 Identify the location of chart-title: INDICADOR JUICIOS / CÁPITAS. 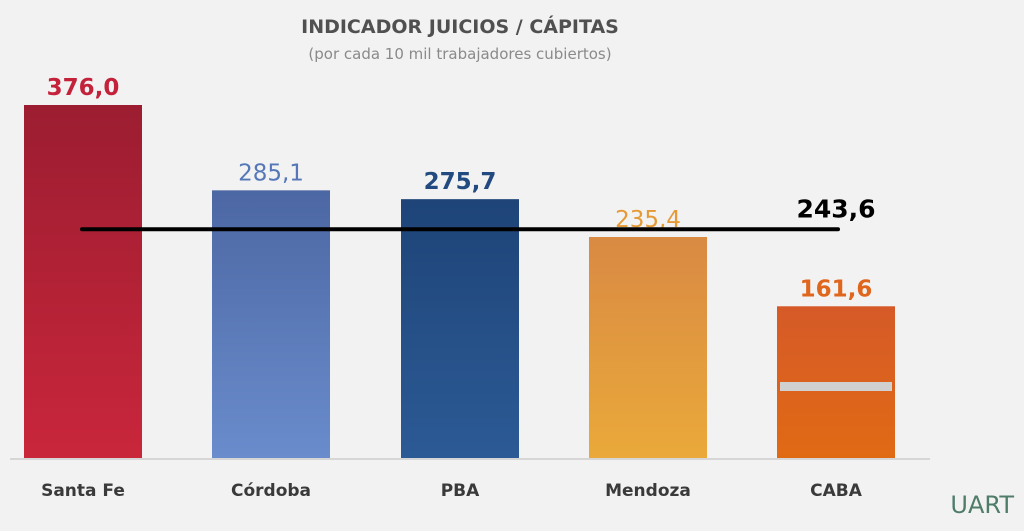
(460, 27).